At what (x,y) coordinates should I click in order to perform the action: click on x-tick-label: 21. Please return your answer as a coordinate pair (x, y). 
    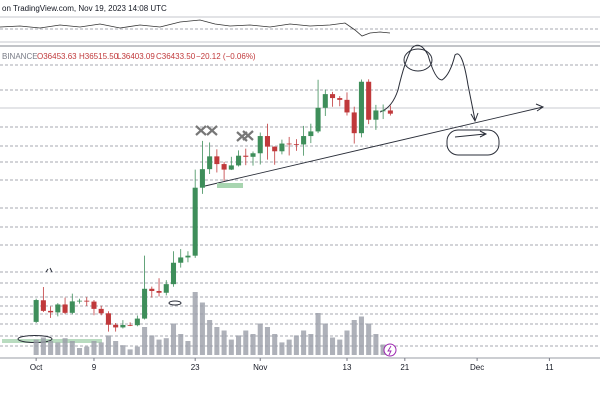
    Looking at the image, I should click on (404, 367).